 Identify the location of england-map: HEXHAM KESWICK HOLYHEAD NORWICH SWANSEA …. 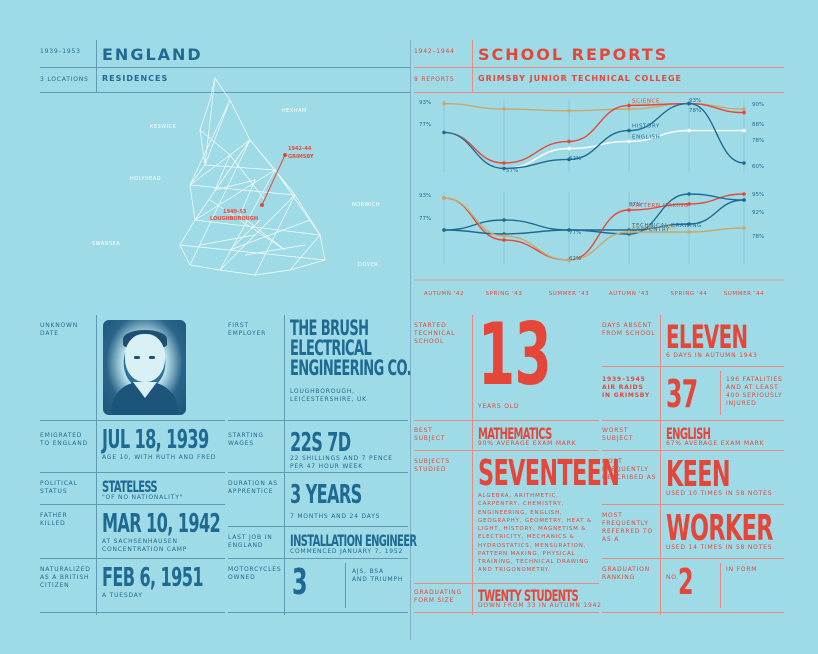
(236, 176).